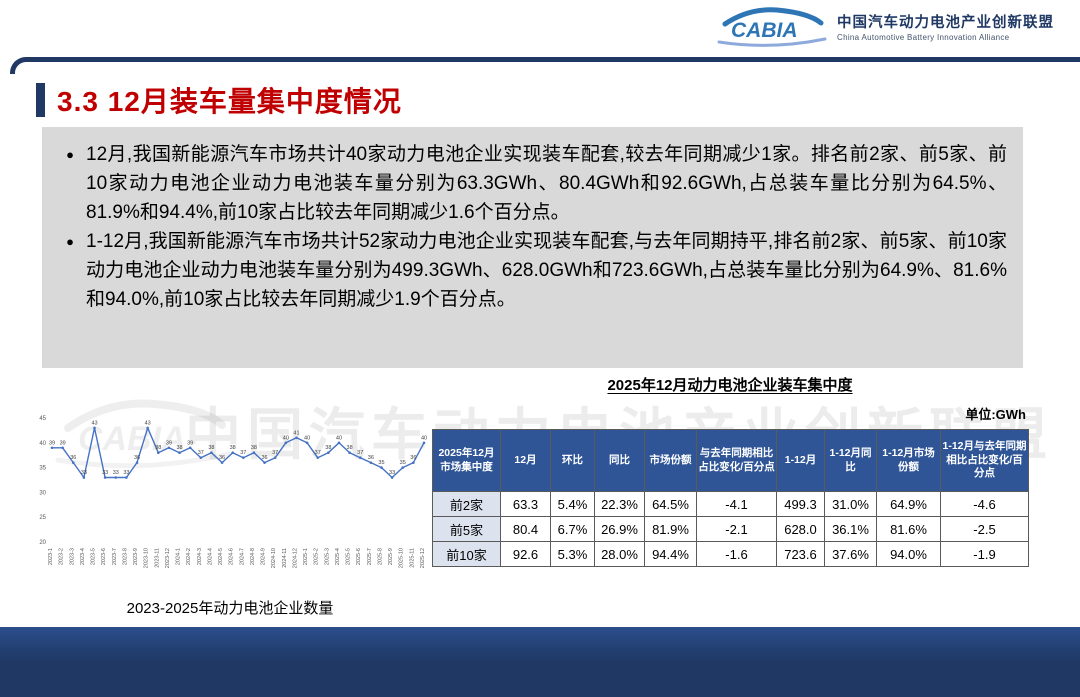 The width and height of the screenshot is (1080, 697). I want to click on table-cell: 22.3%, so click(619, 504).